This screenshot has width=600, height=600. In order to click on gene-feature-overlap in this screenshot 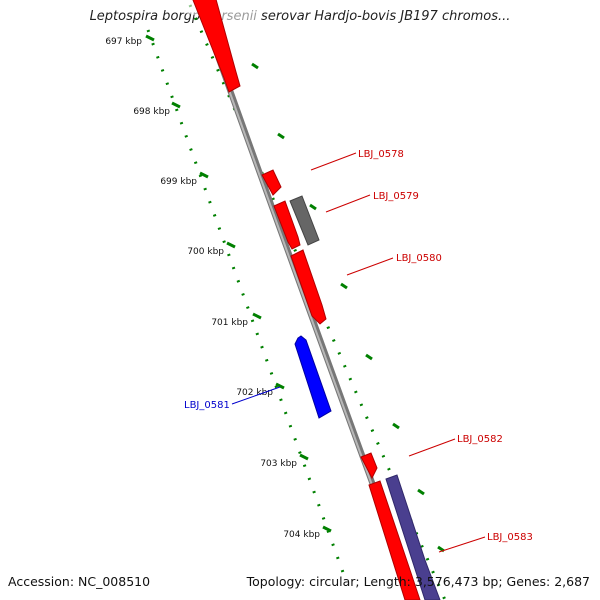, I will do `click(413, 537)`.